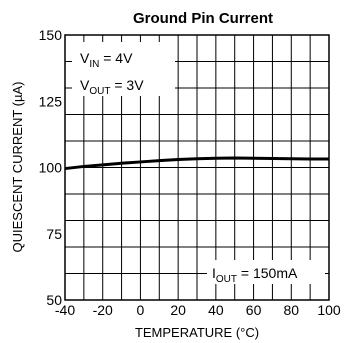 Image resolution: width=344 pixels, height=343 pixels. I want to click on y-tick-label: 125, so click(51, 101).